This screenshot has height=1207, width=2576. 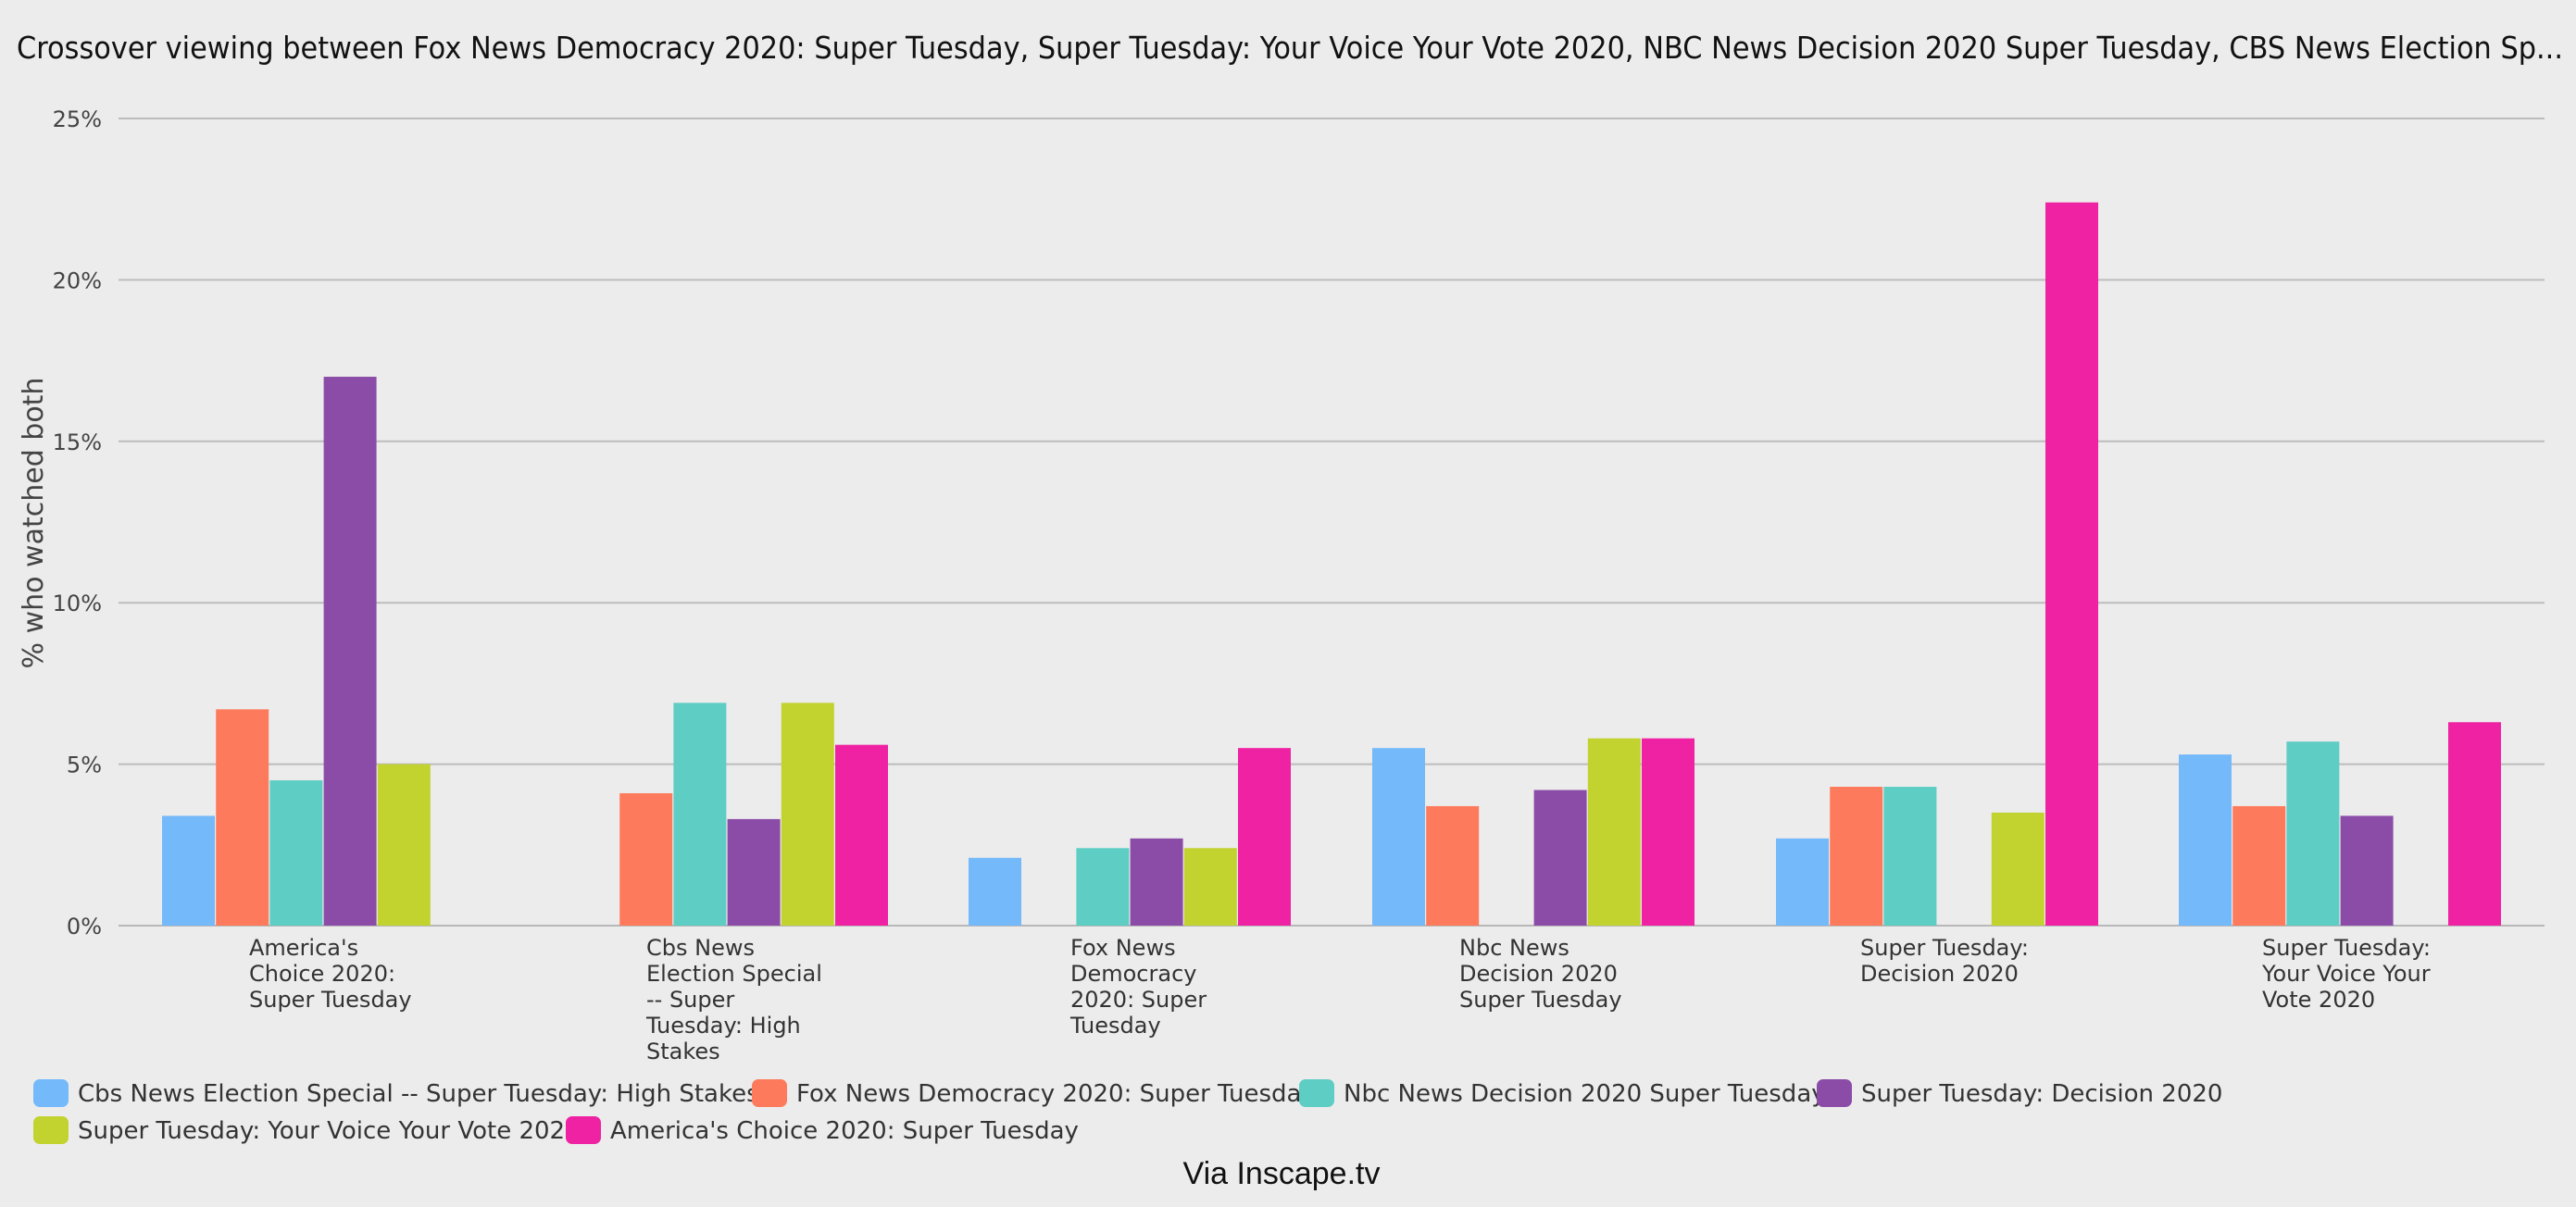 What do you see at coordinates (77, 603) in the screenshot?
I see `y-tick-label: 10%` at bounding box center [77, 603].